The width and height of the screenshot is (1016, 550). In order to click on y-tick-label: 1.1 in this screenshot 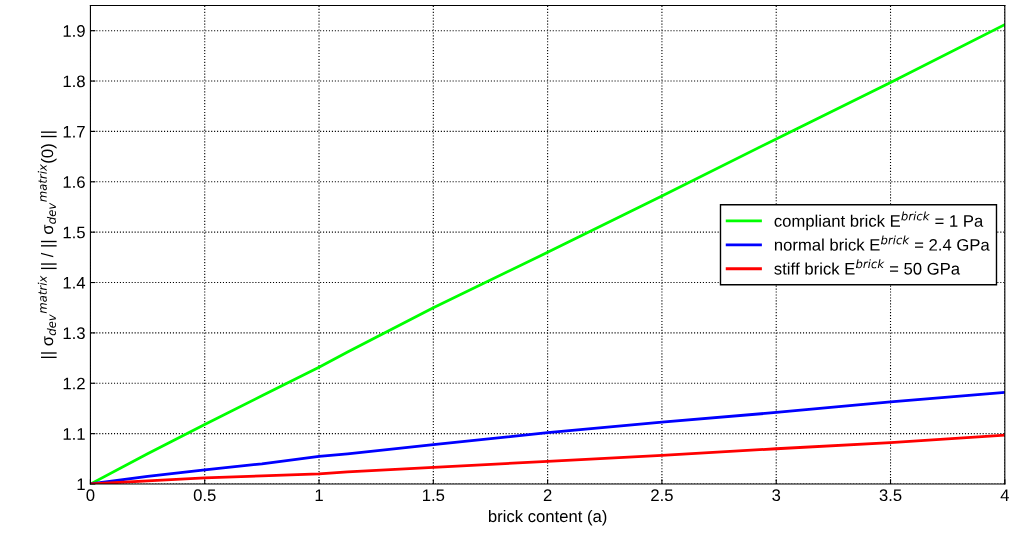, I will do `click(74, 434)`.